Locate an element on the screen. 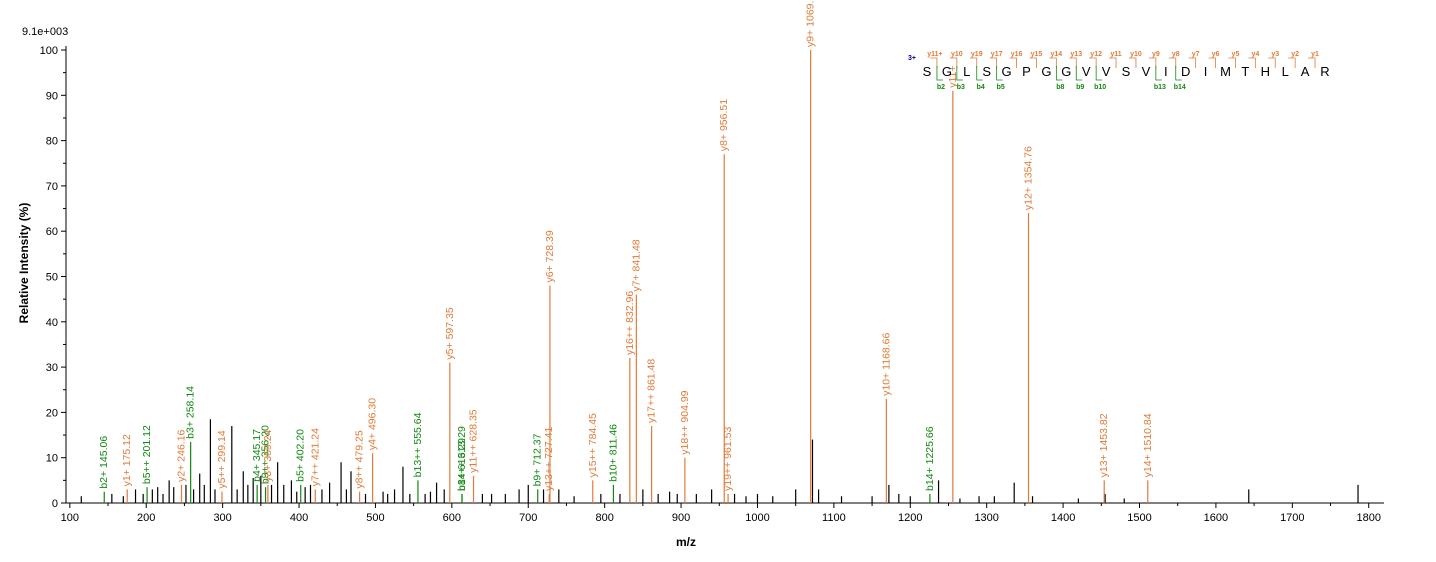 Image resolution: width=1436 pixels, height=562 pixels. y-ion-label: y9 is located at coordinates (1156, 54).